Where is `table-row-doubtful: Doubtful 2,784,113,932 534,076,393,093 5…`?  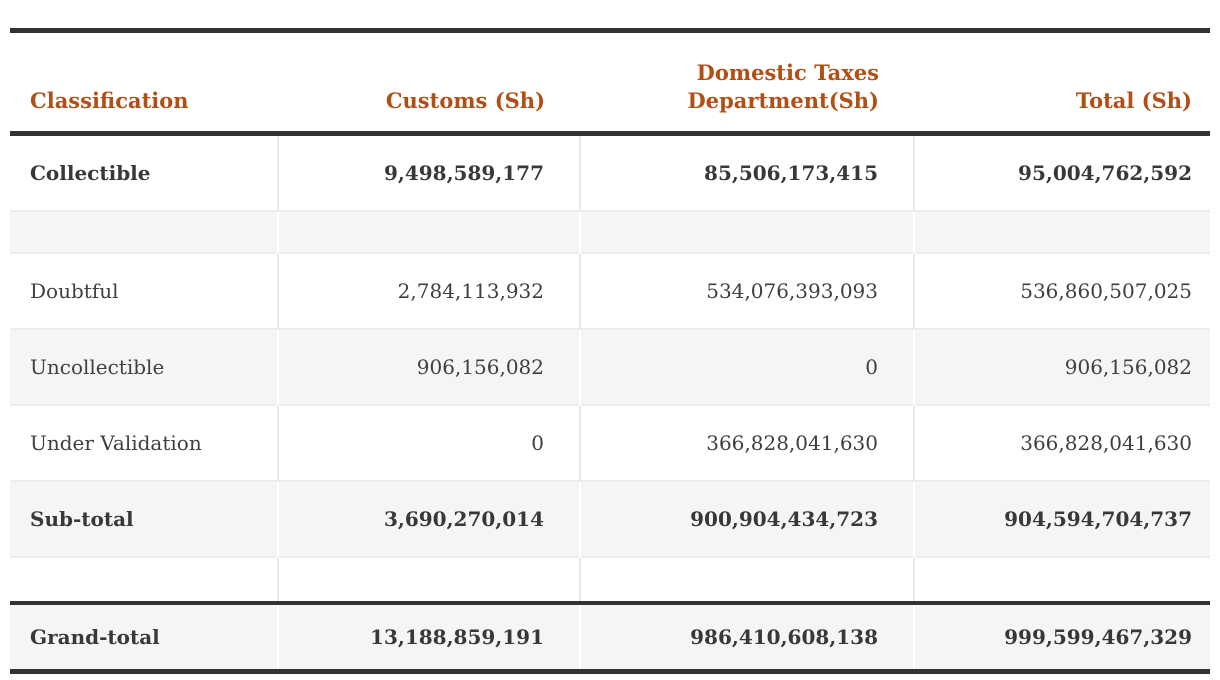
table-row-doubtful: Doubtful 2,784,113,932 534,076,393,093 5… is located at coordinates (610, 290).